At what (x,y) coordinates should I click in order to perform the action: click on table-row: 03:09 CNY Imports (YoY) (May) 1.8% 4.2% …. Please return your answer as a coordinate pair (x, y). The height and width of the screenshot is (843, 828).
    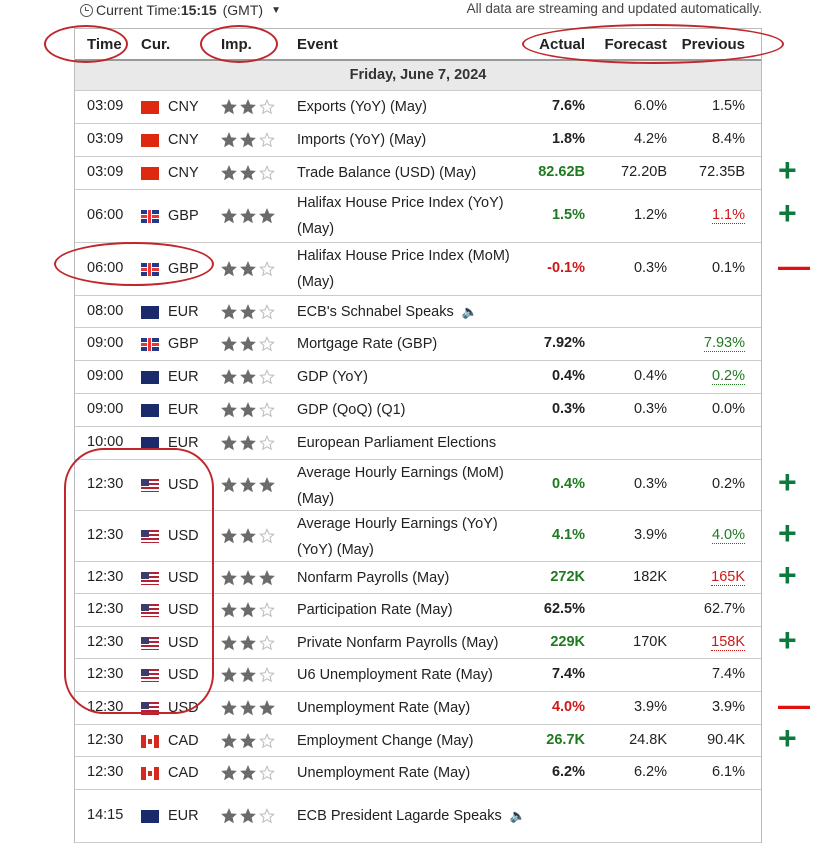
    Looking at the image, I should click on (418, 140).